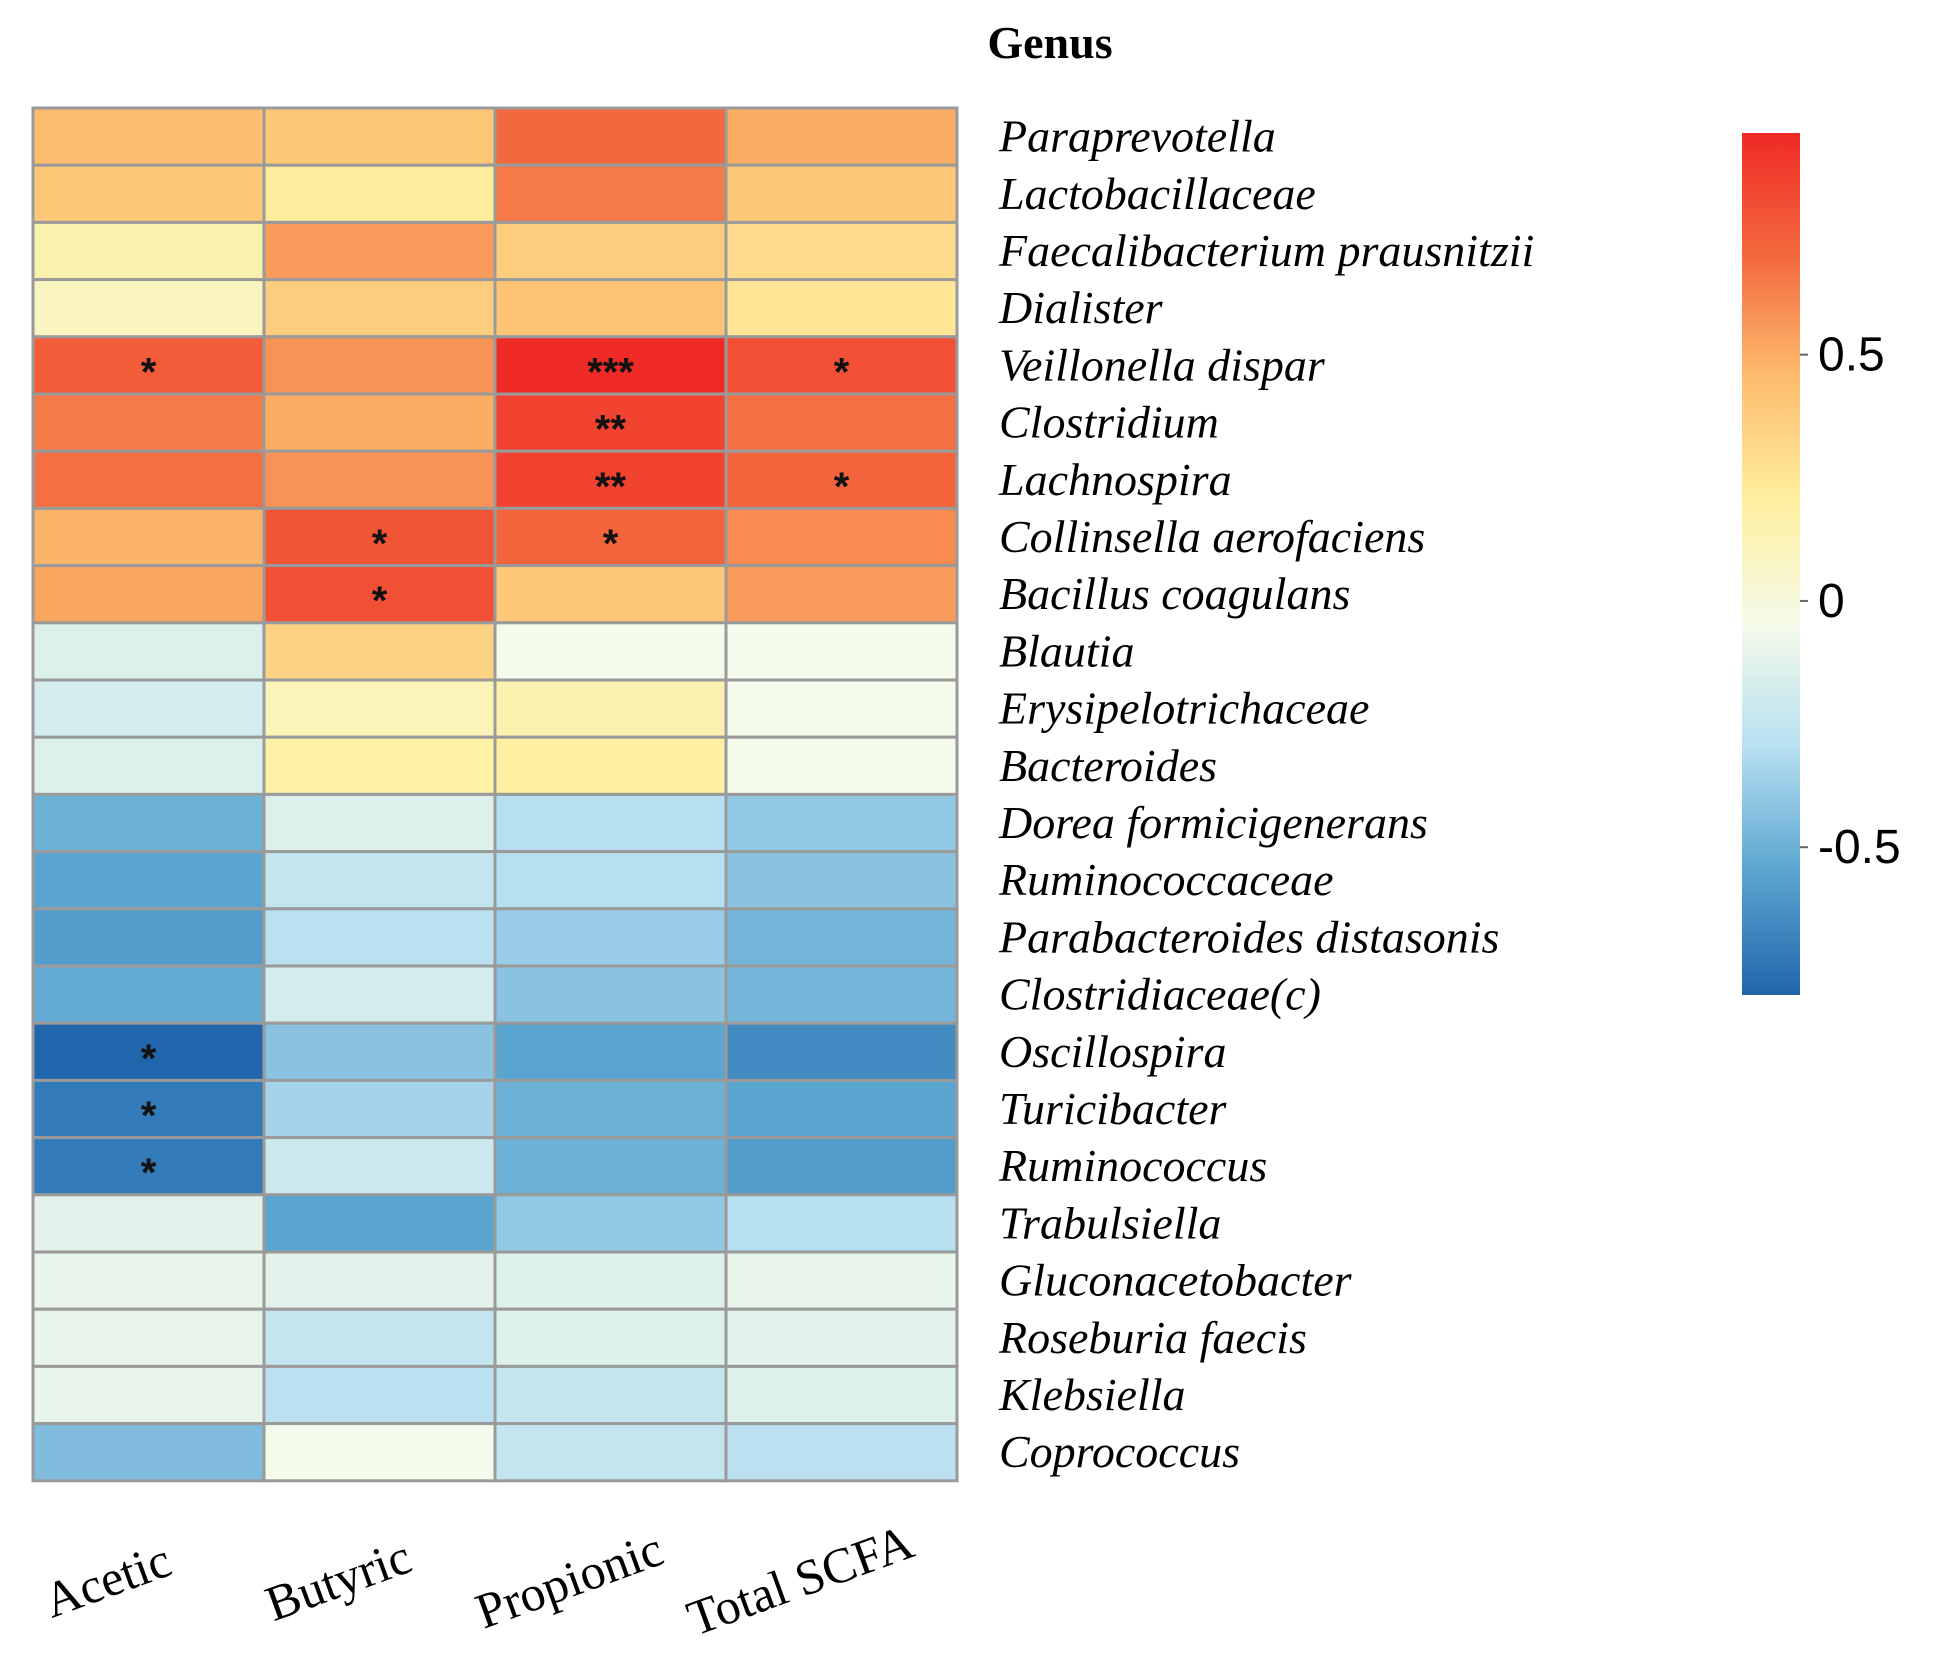 This screenshot has width=1935, height=1661. I want to click on row-label: Ruminococcaceae, so click(1166, 879).